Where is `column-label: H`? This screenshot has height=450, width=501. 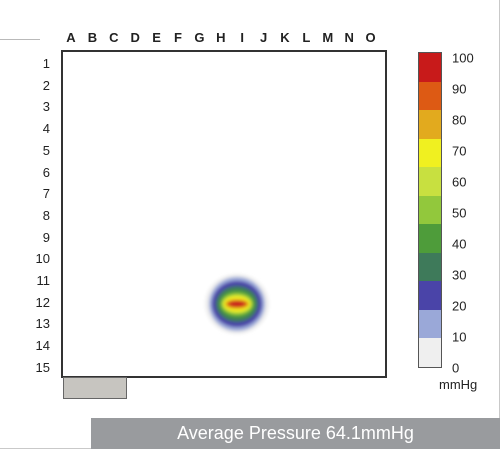 column-label: H is located at coordinates (221, 37).